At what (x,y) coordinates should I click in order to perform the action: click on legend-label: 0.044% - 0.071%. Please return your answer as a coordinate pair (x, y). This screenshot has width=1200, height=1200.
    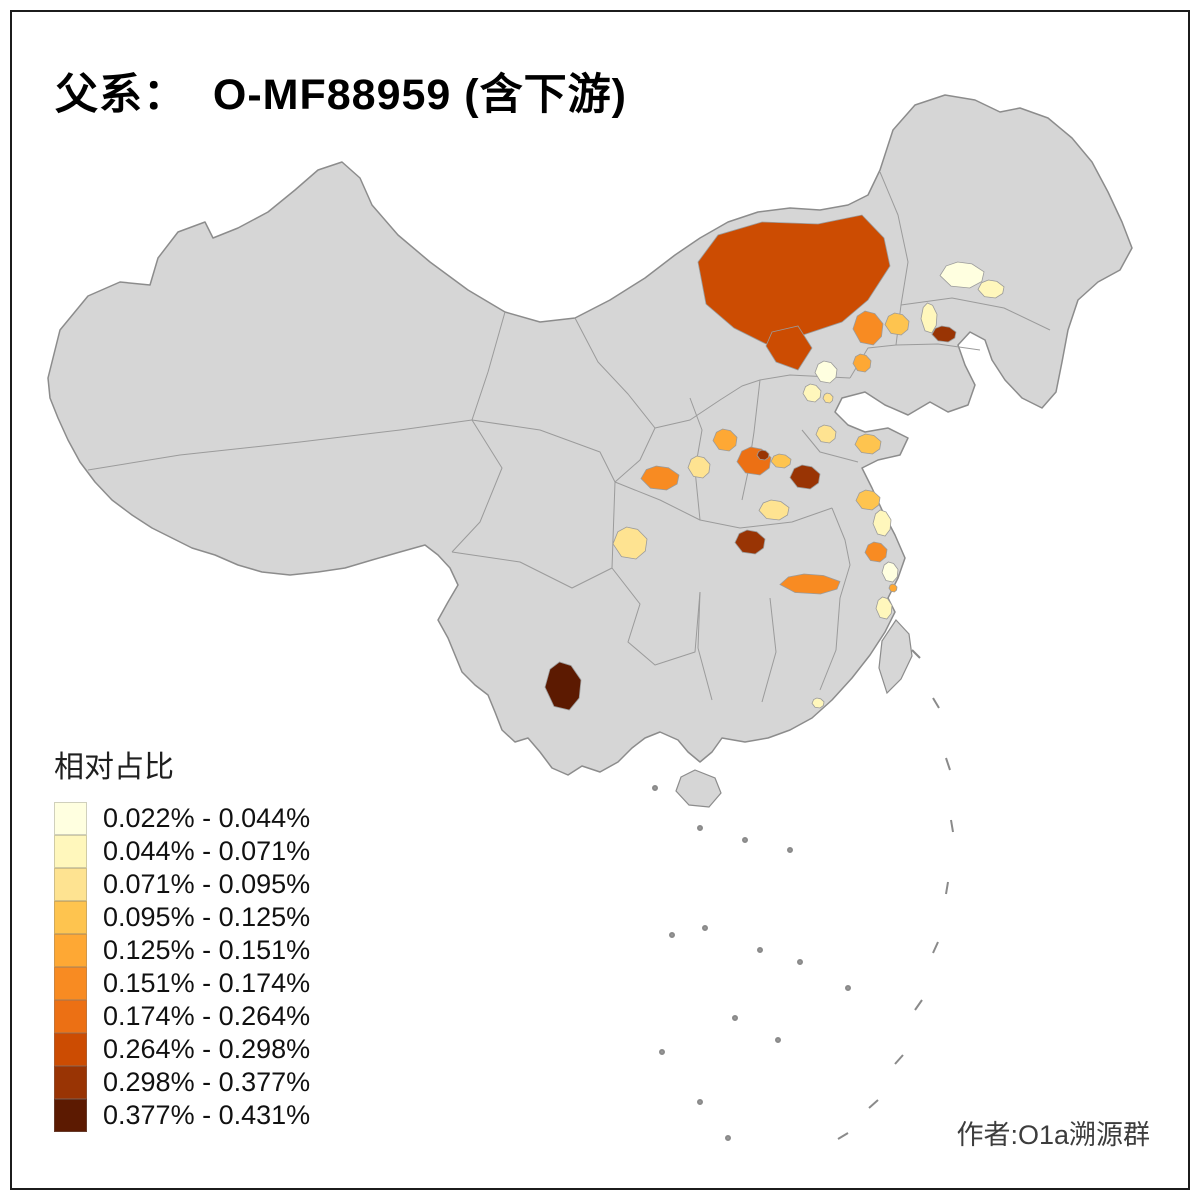
    Looking at the image, I should click on (207, 851).